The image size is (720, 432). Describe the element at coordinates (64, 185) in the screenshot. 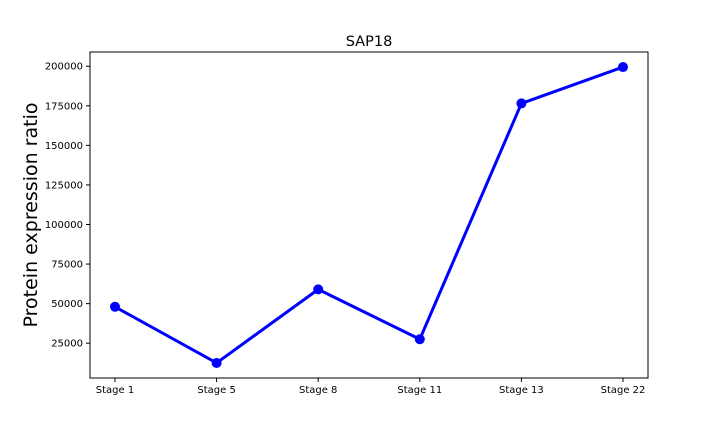

I see `y-tick-label: 125000` at that location.